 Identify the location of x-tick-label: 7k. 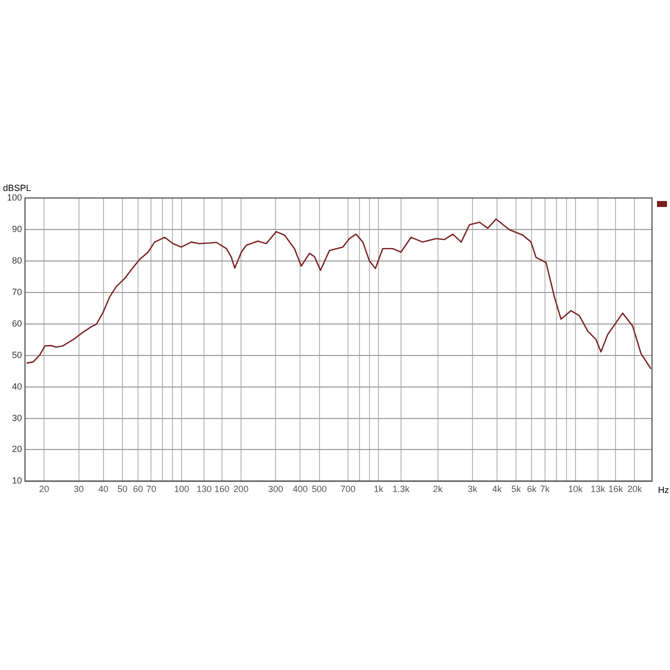
(545, 489).